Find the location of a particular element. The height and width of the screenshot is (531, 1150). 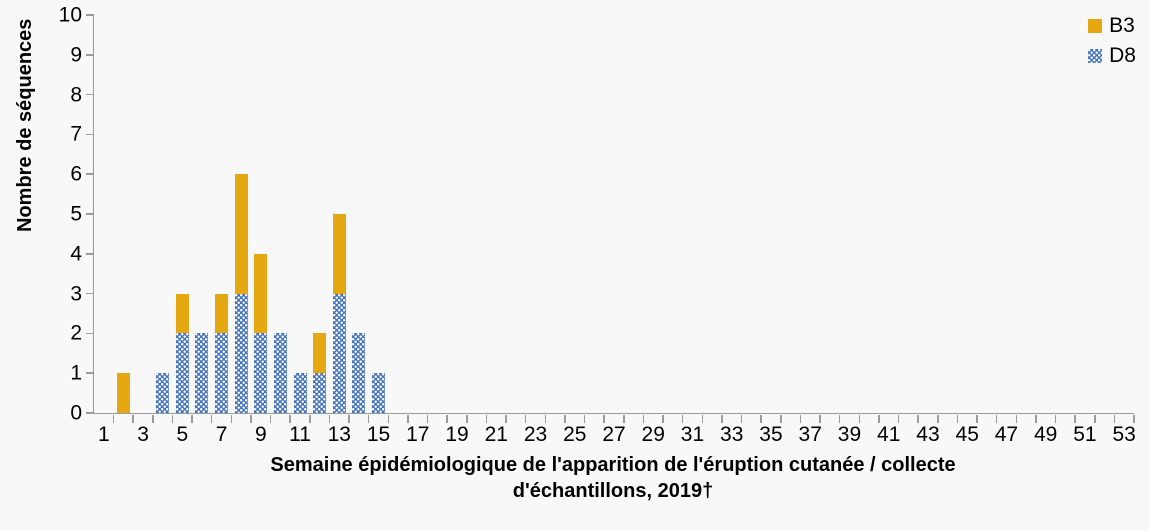

legend-item-d8: D8 is located at coordinates (1112, 55).